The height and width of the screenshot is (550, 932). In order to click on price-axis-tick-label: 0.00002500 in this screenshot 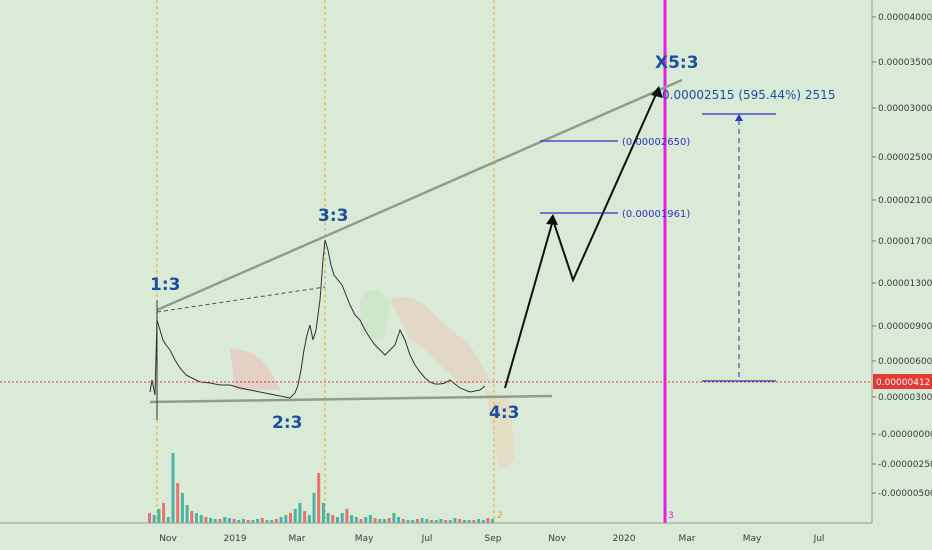, I will do `click(905, 158)`.